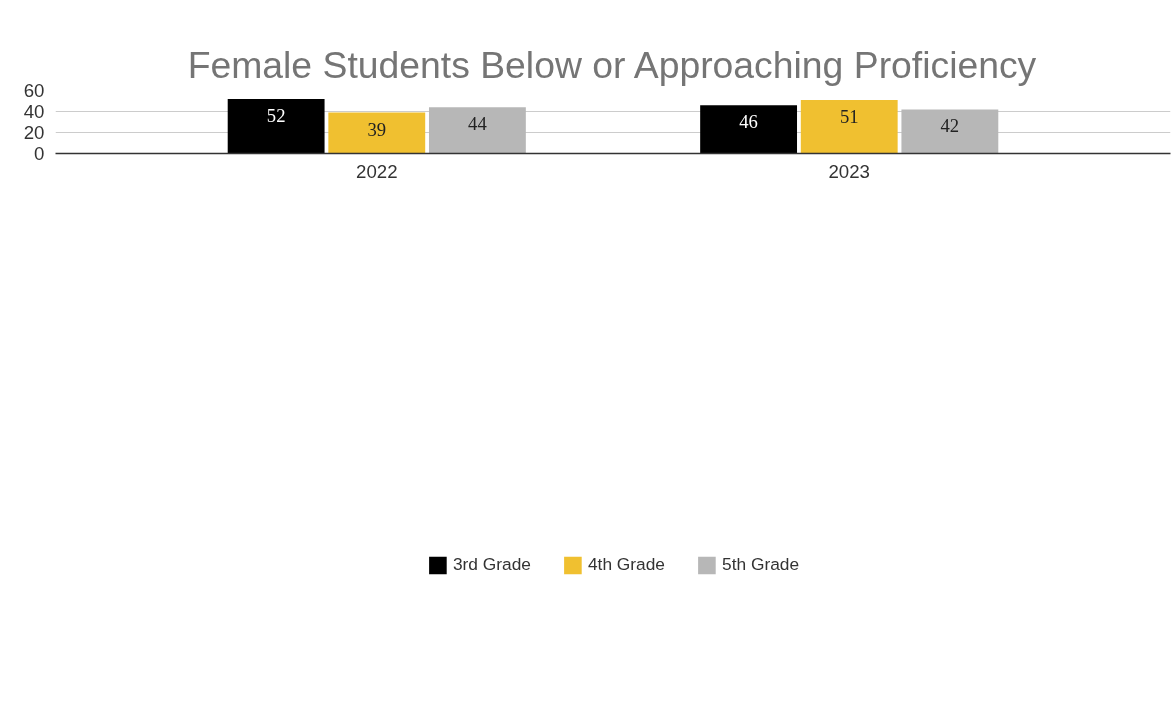 Image resolution: width=1172 pixels, height=706 pixels. What do you see at coordinates (950, 126) in the screenshot?
I see `data-label: 42` at bounding box center [950, 126].